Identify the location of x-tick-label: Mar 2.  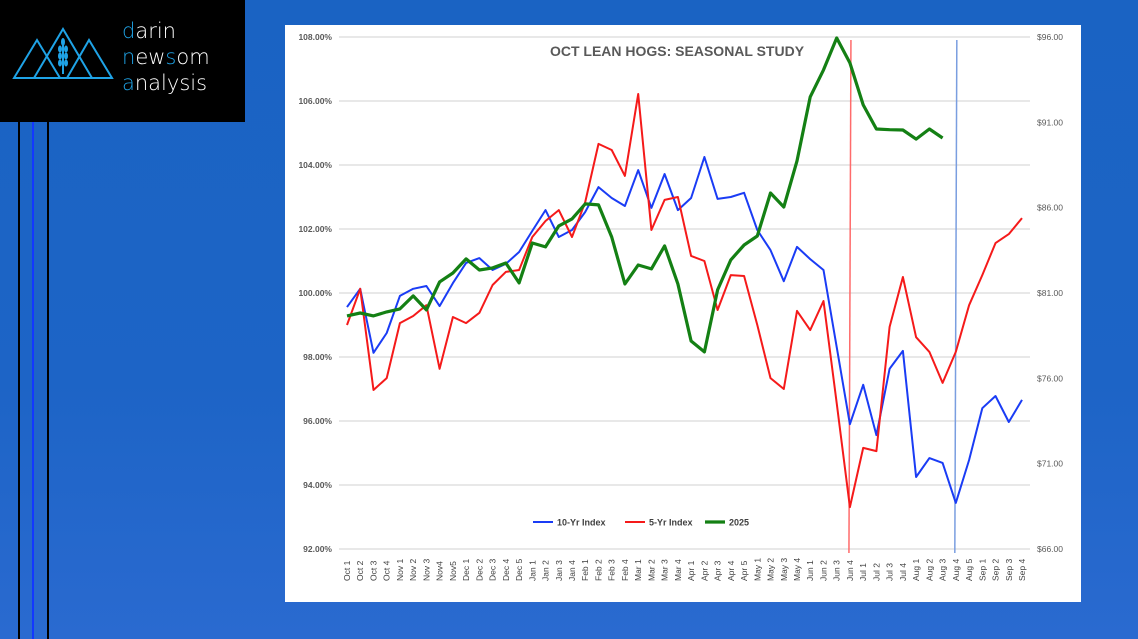
(651, 570).